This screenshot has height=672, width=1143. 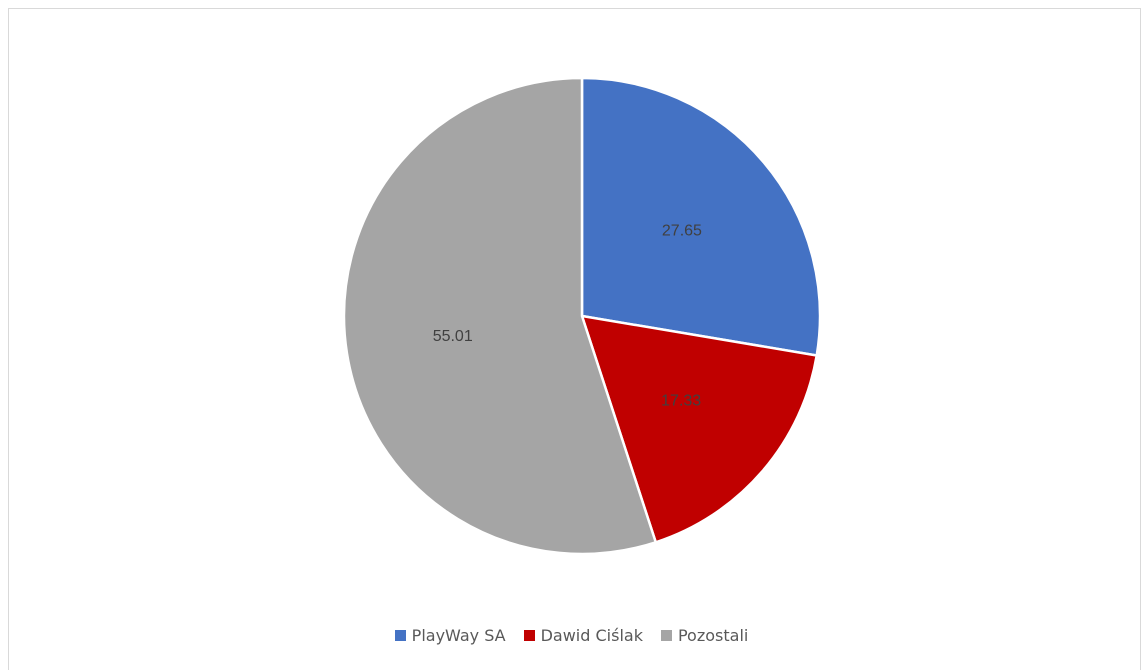 What do you see at coordinates (458, 635) in the screenshot?
I see `legend-label-playway: PlayWay SA` at bounding box center [458, 635].